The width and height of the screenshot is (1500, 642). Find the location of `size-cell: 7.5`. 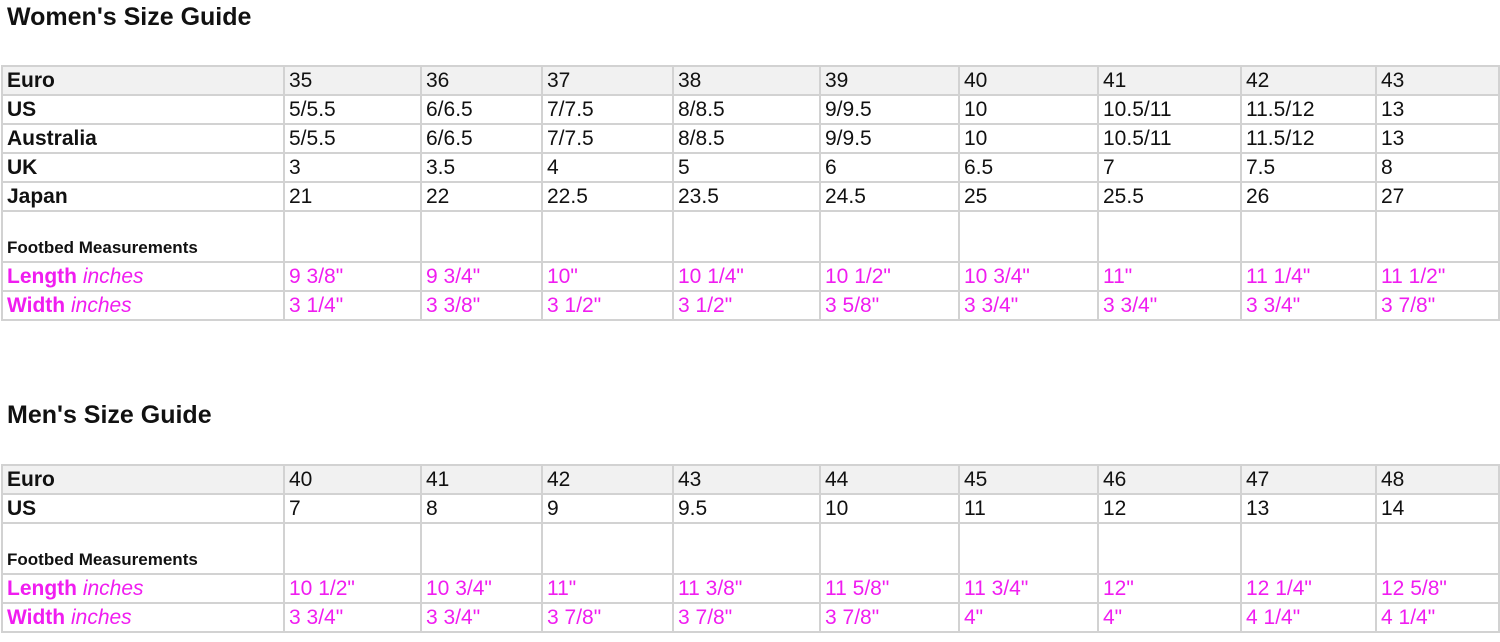

size-cell: 7.5 is located at coordinates (1308, 167).